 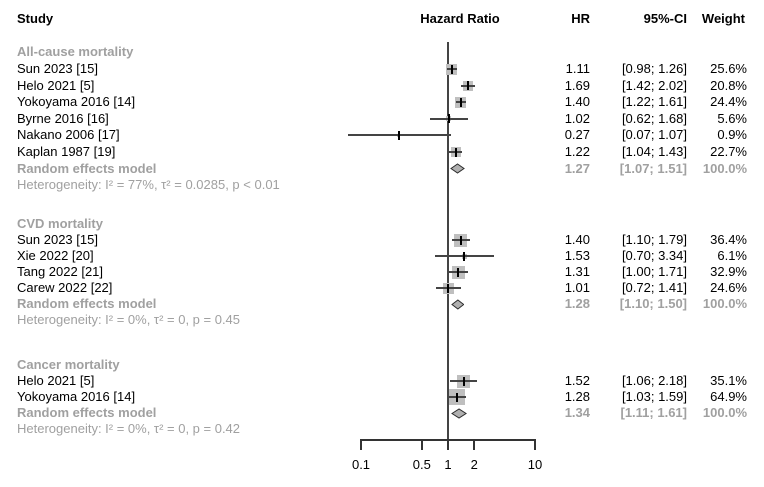 I want to click on ci-value: [1.42; 2.02], so click(x=654, y=85).